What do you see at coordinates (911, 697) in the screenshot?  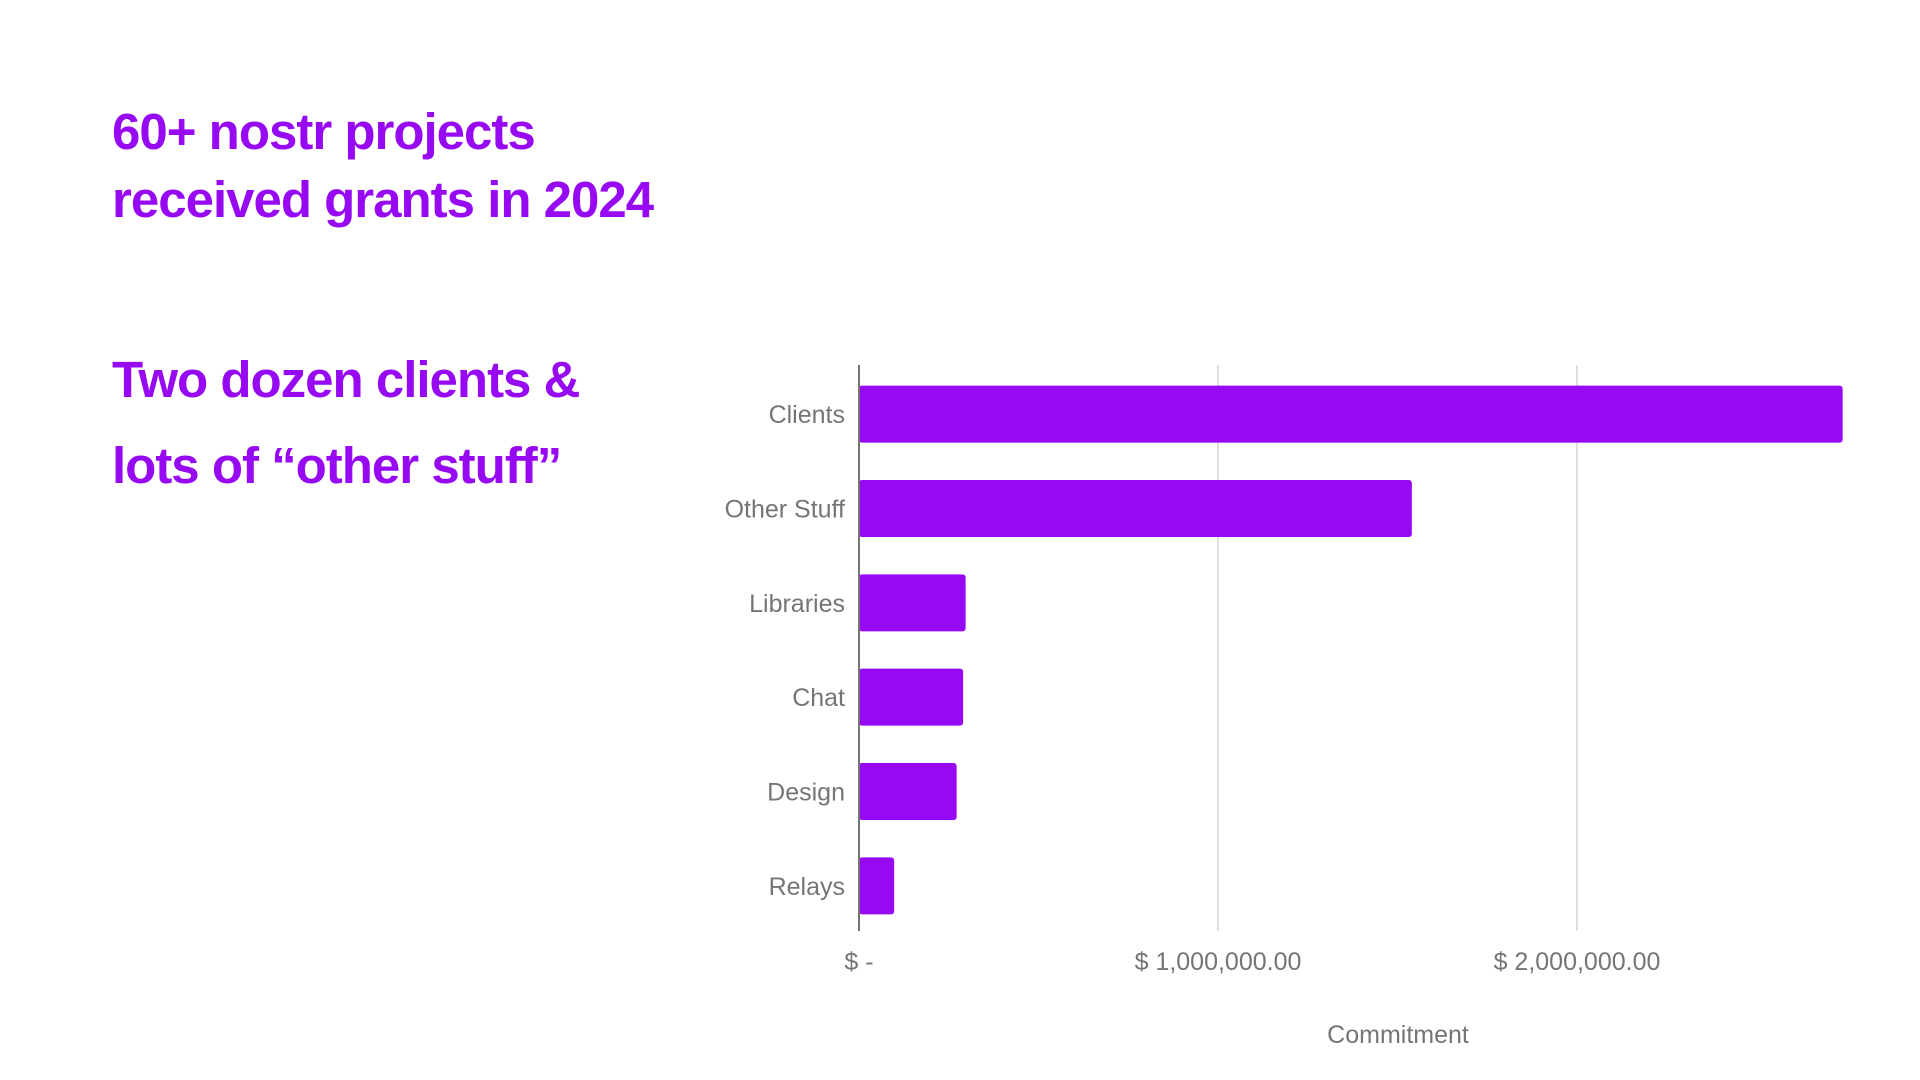 I see `bar-chat` at bounding box center [911, 697].